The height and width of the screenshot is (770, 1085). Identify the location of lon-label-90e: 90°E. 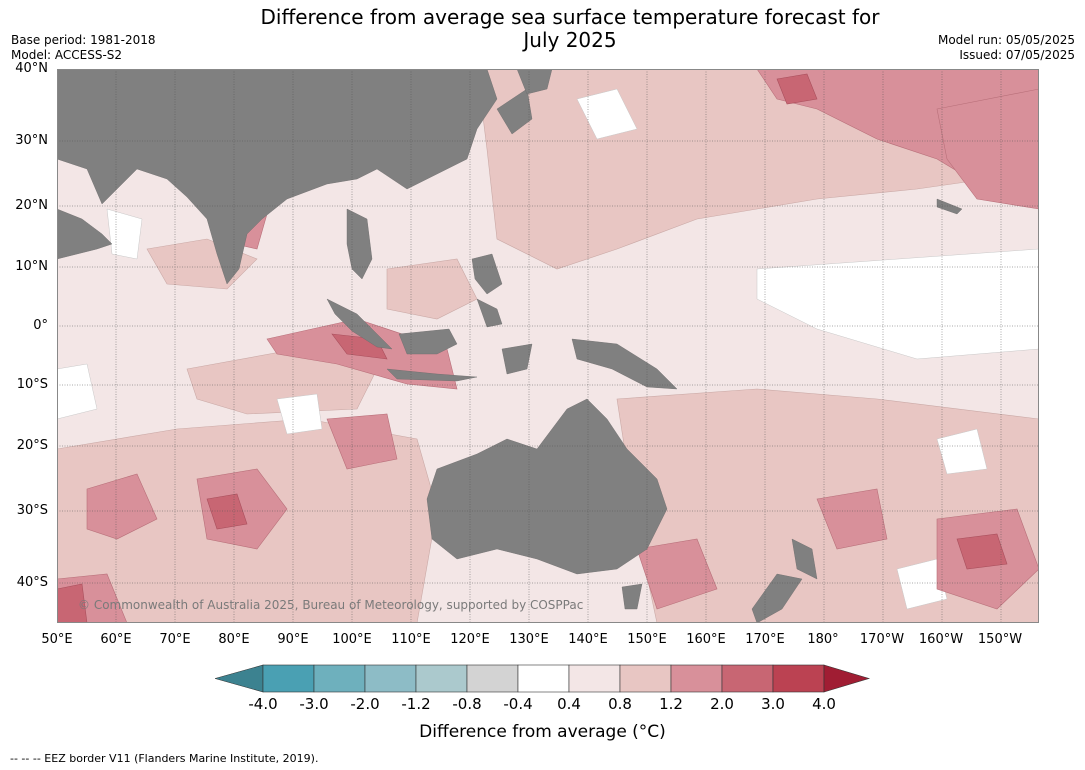
(293, 639).